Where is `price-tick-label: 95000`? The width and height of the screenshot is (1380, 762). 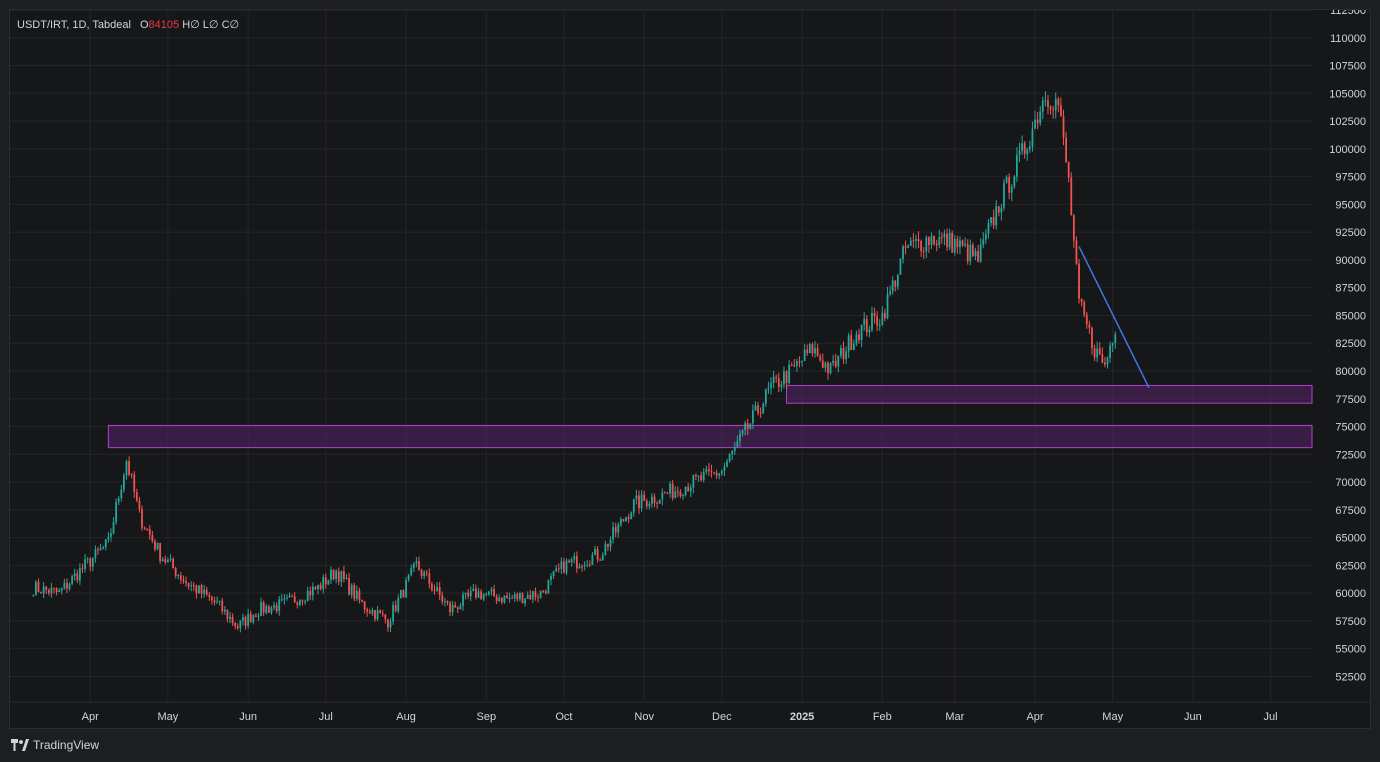
price-tick-label: 95000 is located at coordinates (1350, 205).